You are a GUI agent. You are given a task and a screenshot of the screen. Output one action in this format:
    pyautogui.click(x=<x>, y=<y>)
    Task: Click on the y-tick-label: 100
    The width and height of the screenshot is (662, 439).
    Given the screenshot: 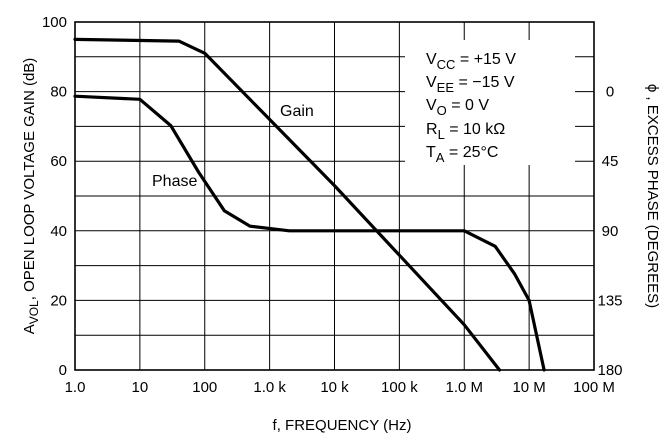 What is the action you would take?
    pyautogui.click(x=54, y=22)
    